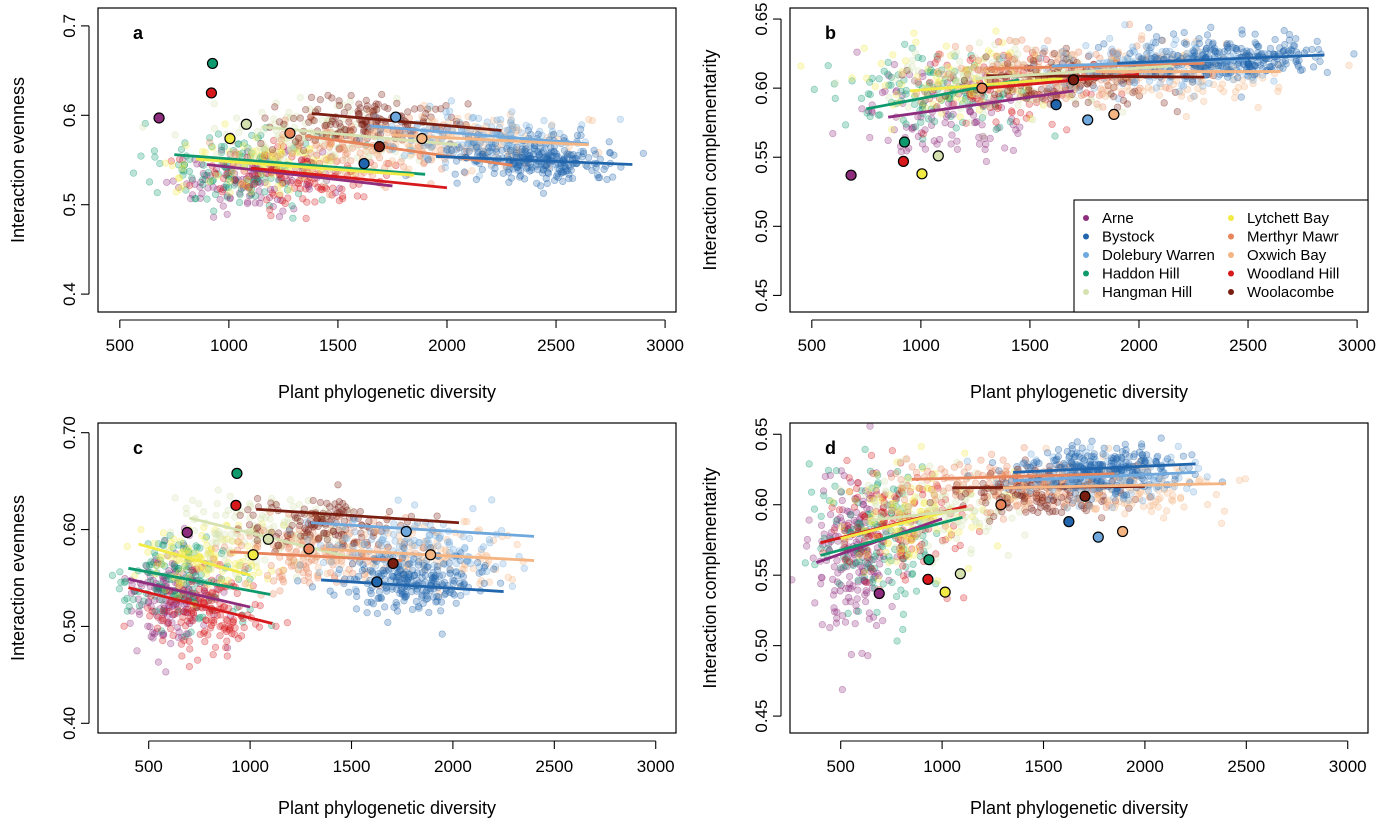 This screenshot has width=1386, height=824. What do you see at coordinates (761, 226) in the screenshot?
I see `y-tick-label: 0.50` at bounding box center [761, 226].